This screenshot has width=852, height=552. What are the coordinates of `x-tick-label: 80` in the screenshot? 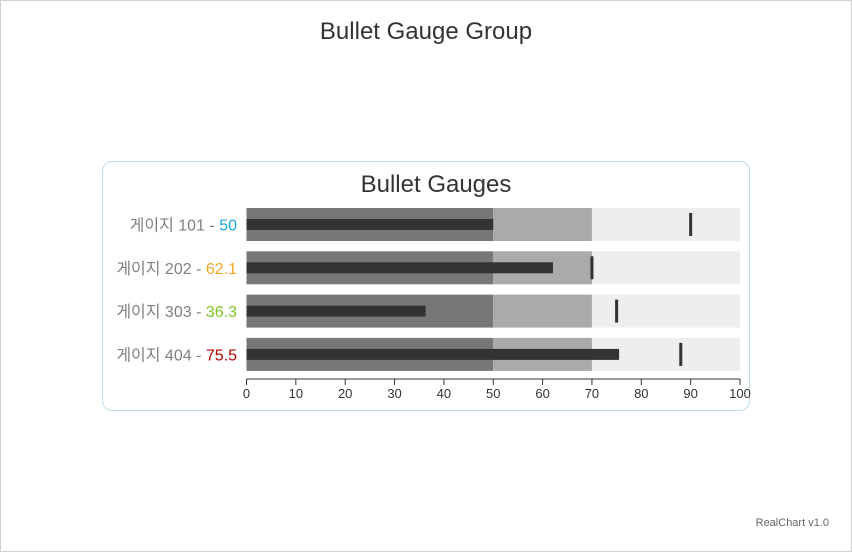 It's located at (641, 393).